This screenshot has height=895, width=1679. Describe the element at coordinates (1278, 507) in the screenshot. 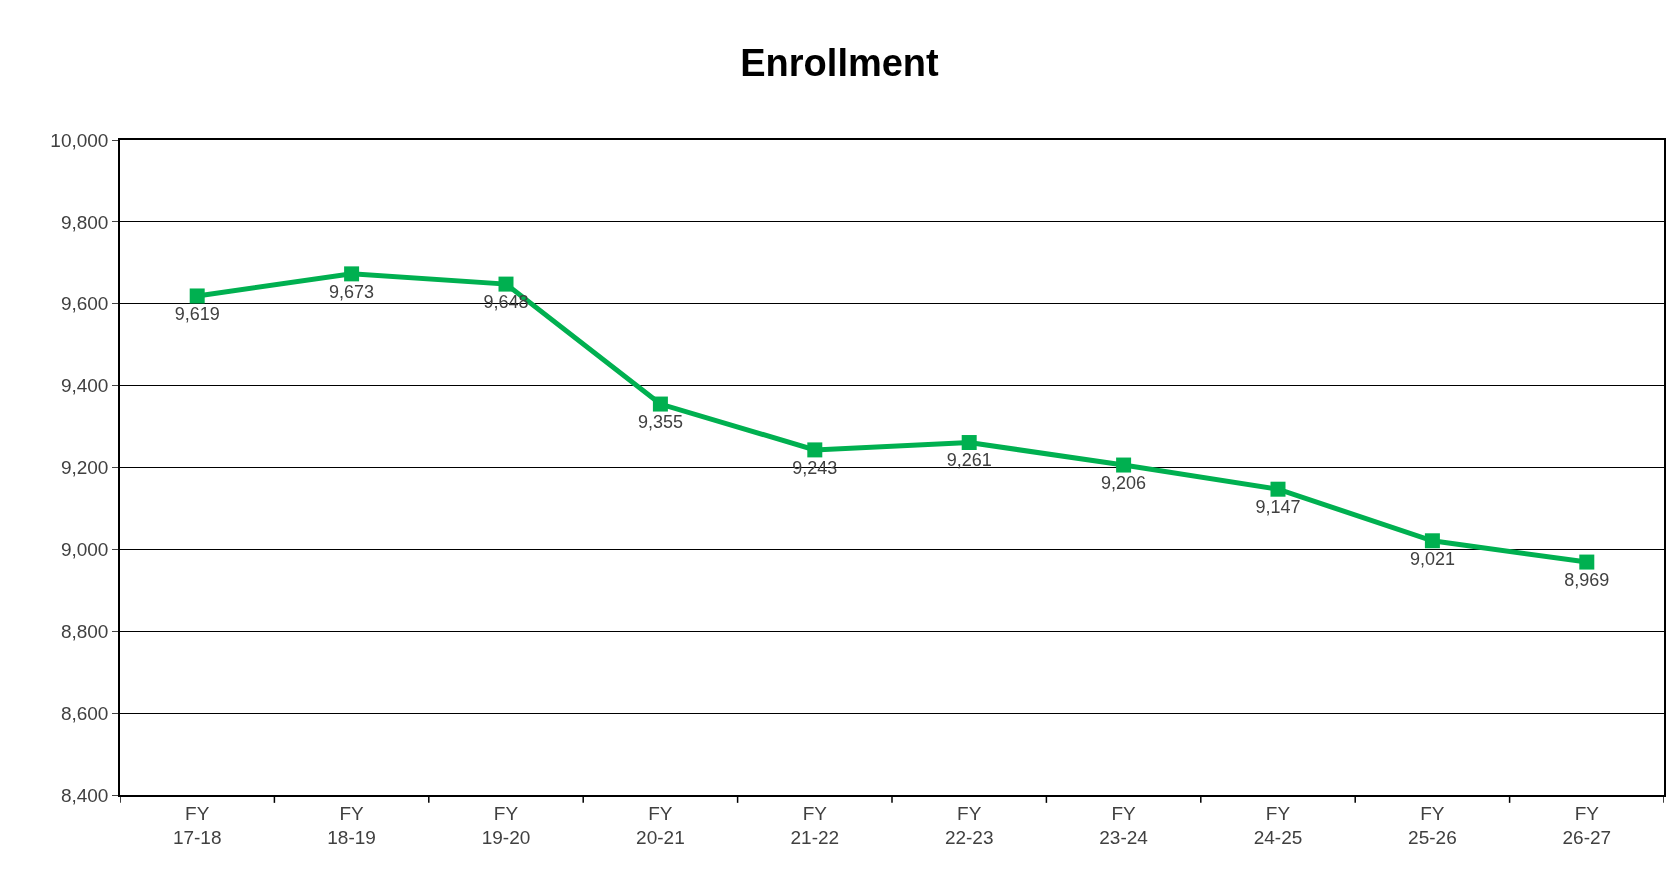

I see `data-label: 9,147` at that location.